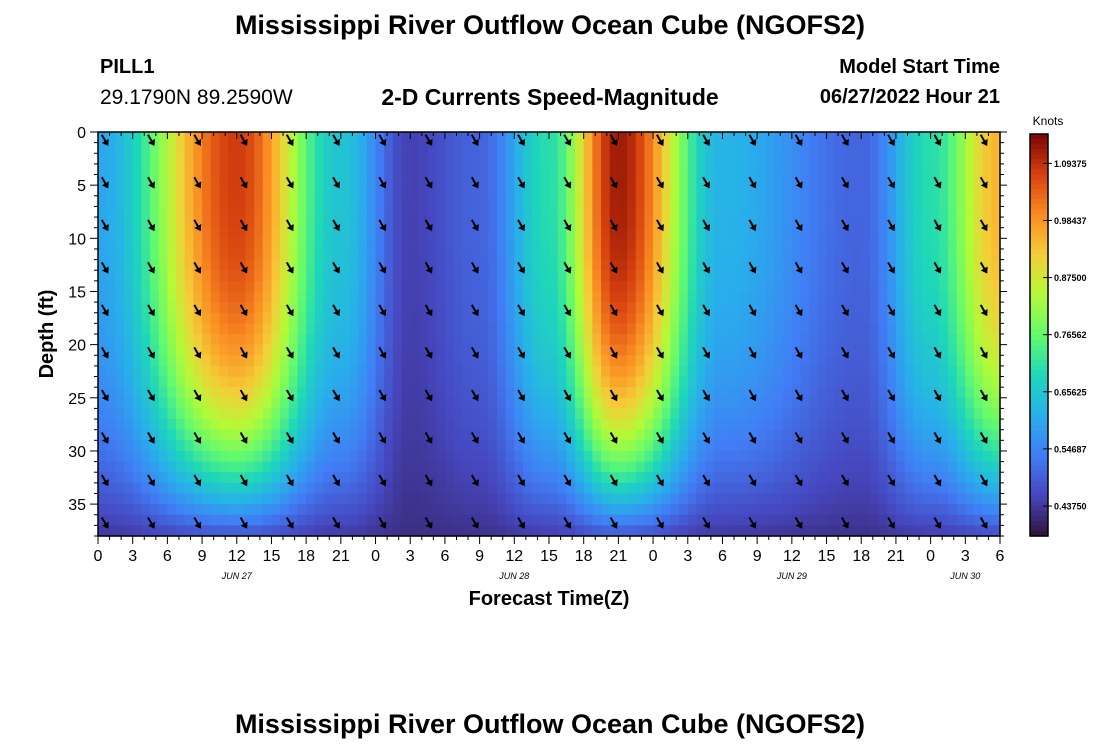  What do you see at coordinates (1039, 378) in the screenshot?
I see `colorbar-segment` at bounding box center [1039, 378].